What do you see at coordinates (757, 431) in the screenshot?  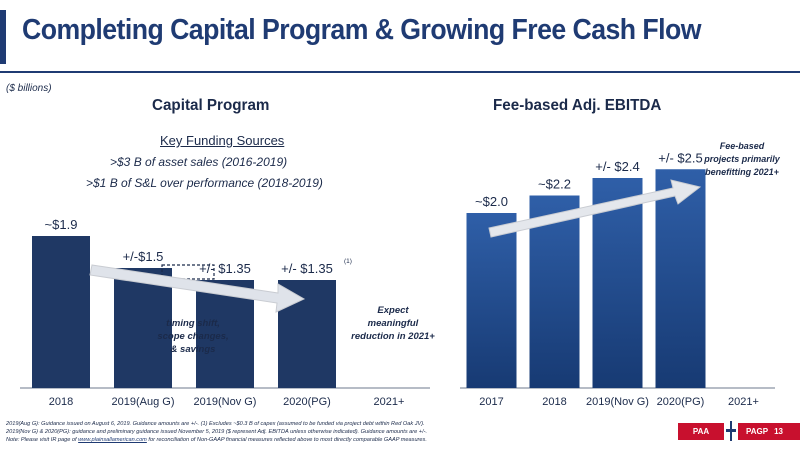 I see `pagp-label: PAGP` at bounding box center [757, 431].